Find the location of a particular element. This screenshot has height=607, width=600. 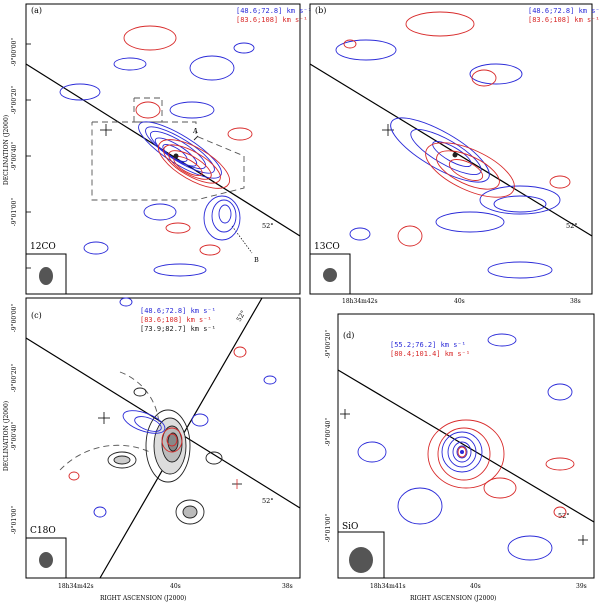

panel-d-blue-contours is located at coordinates (465, 447).